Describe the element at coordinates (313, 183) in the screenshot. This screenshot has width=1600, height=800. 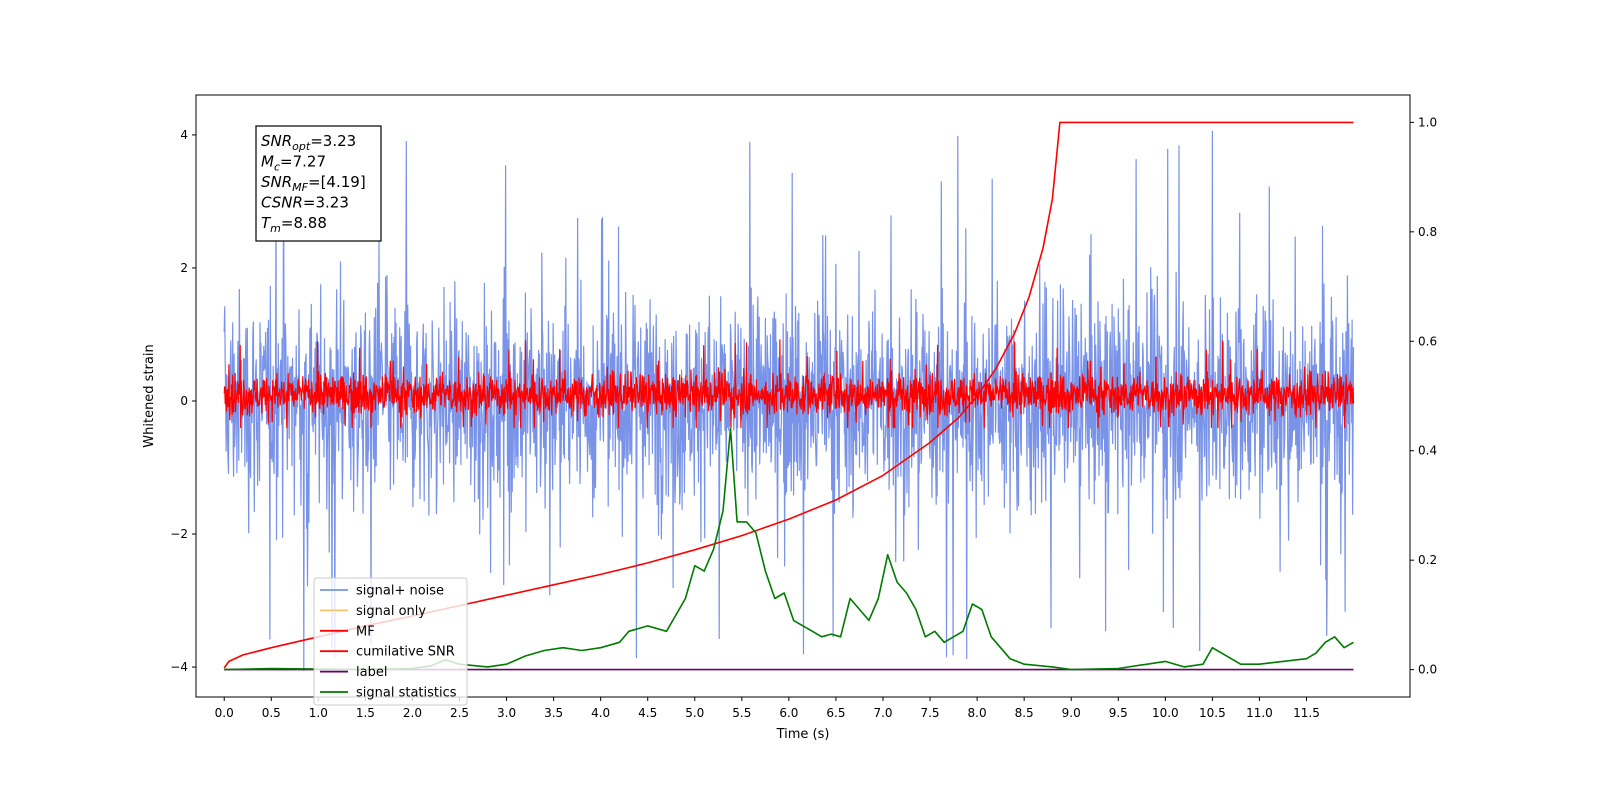
I see `textbox-line: SNRMF=[4.19]` at that location.